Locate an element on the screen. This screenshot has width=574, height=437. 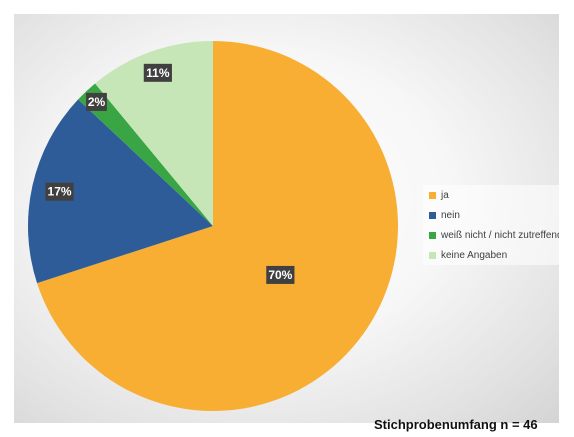
pie-slice-keine-angaben is located at coordinates (154, 133).